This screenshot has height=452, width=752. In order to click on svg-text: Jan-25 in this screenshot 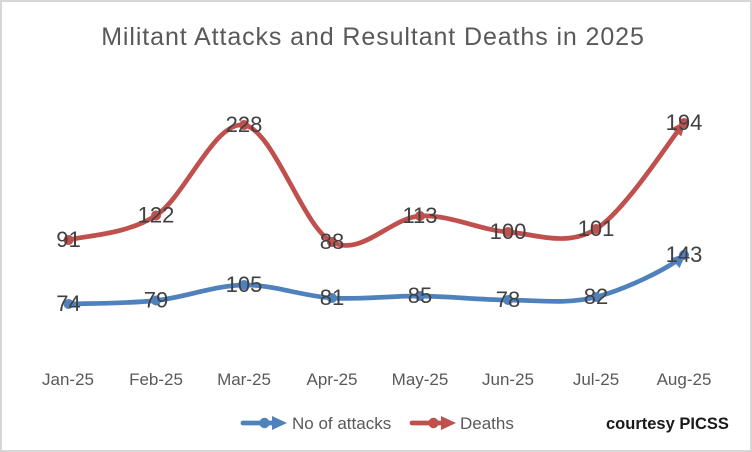, I will do `click(68, 379)`.